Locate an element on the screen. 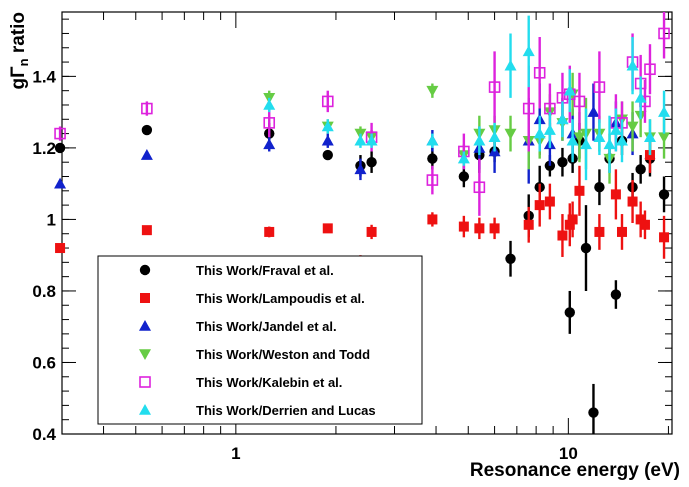 The width and height of the screenshot is (689, 487). x-tick-label: 10 is located at coordinates (568, 453).